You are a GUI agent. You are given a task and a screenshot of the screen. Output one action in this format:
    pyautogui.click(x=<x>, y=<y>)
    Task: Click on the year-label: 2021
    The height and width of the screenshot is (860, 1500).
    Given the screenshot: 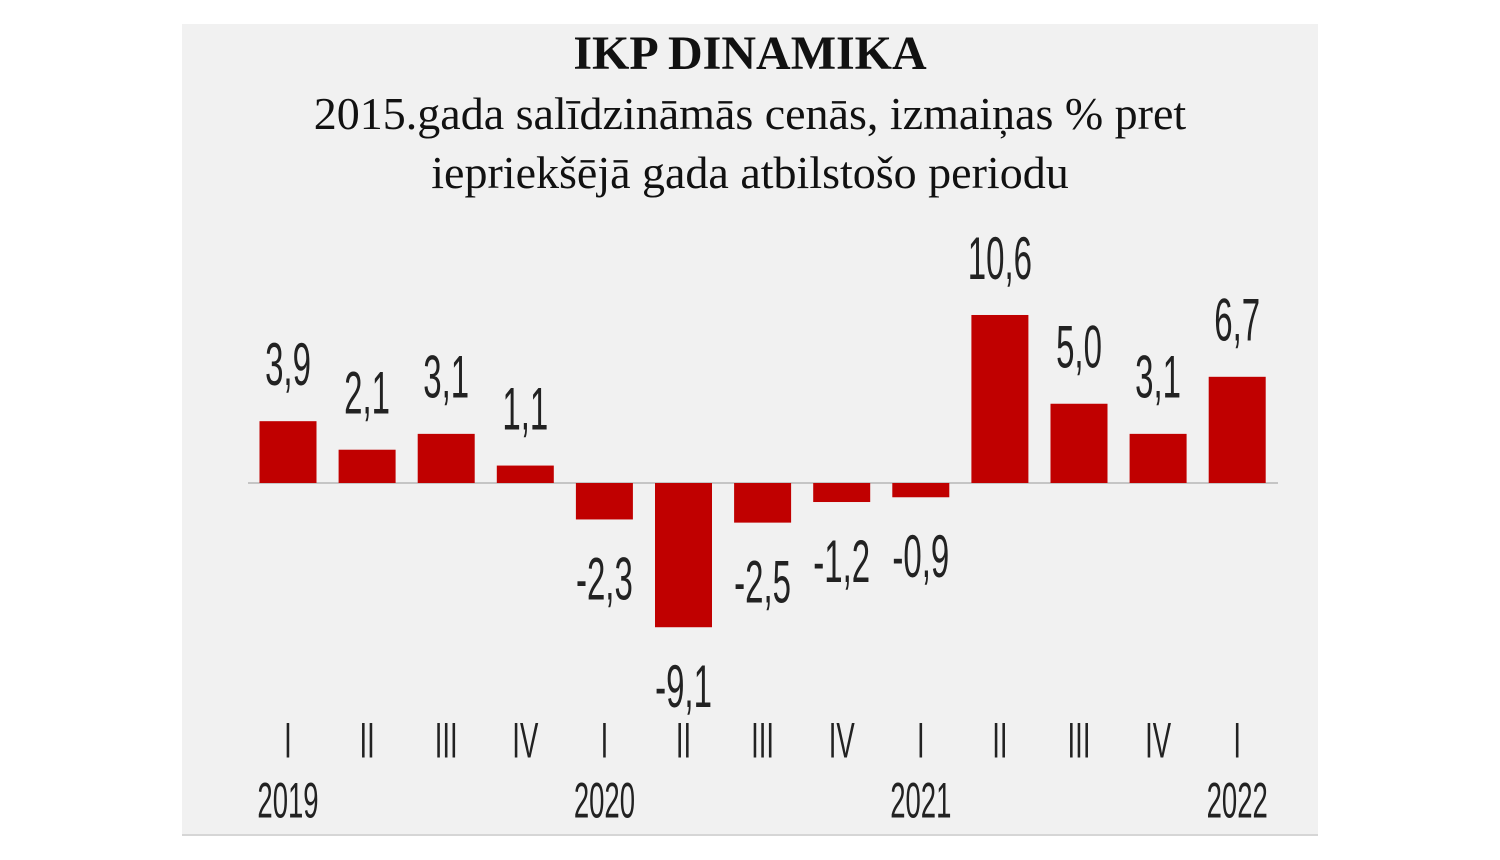 What is the action you would take?
    pyautogui.click(x=920, y=799)
    